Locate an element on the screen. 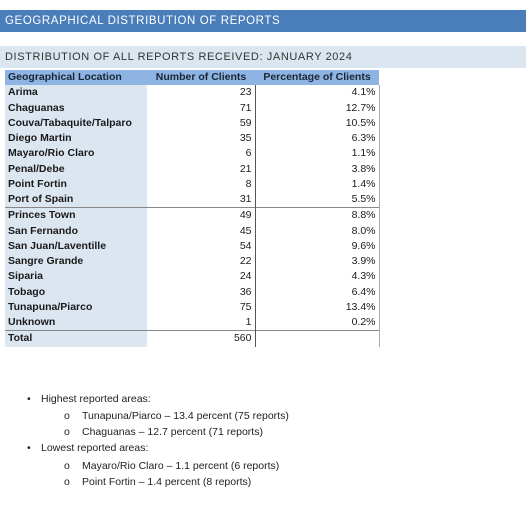 The width and height of the screenshot is (526, 512). highest-heading: Highest reported areas: is located at coordinates (96, 399).